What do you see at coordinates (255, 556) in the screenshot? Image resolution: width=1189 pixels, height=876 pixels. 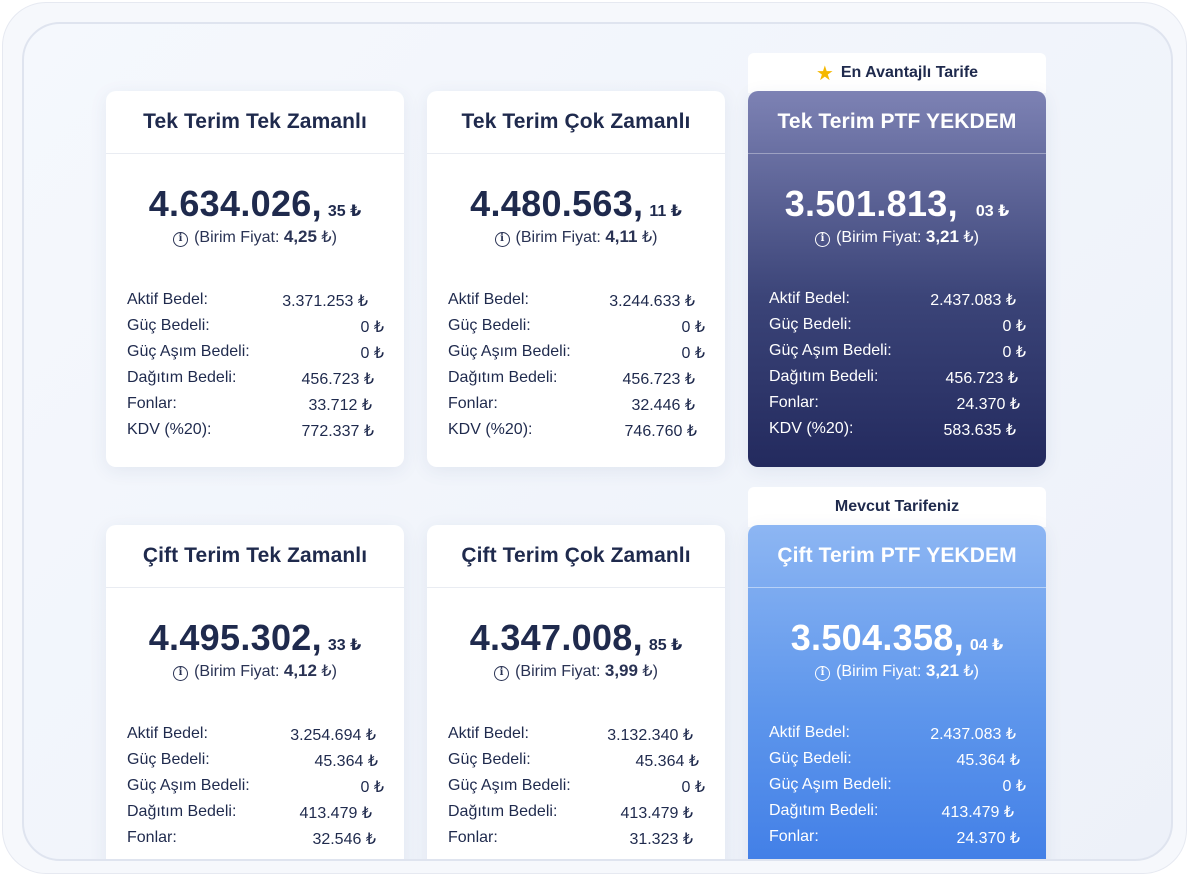 I see `card-title: Çift Terim Tek Zamanlı` at bounding box center [255, 556].